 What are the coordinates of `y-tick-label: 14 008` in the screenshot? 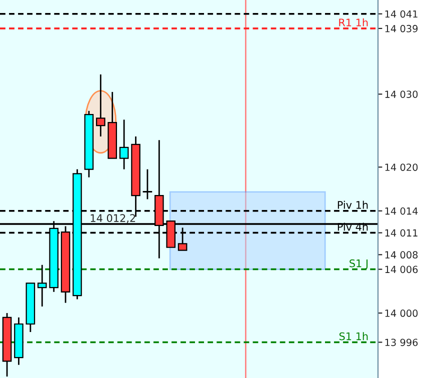 It's located at (401, 255).